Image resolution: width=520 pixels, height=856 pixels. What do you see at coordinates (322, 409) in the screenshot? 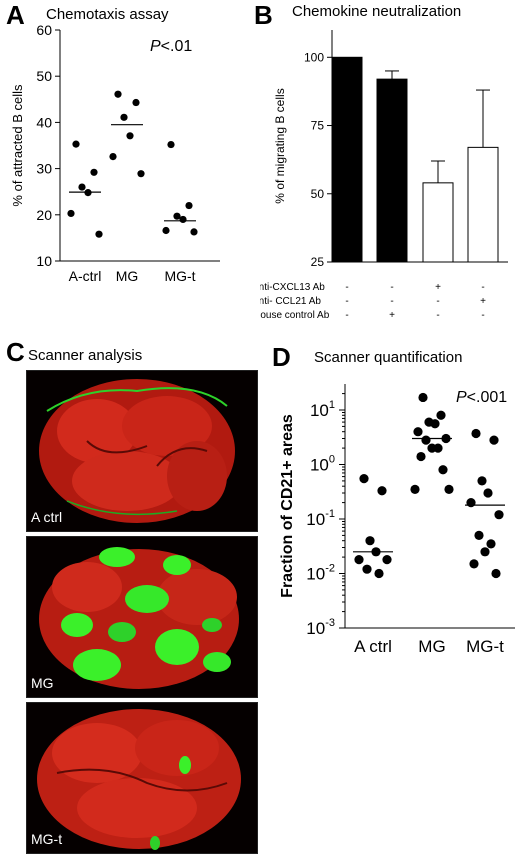
I see `y-tick-label: 10¹` at bounding box center [322, 409].